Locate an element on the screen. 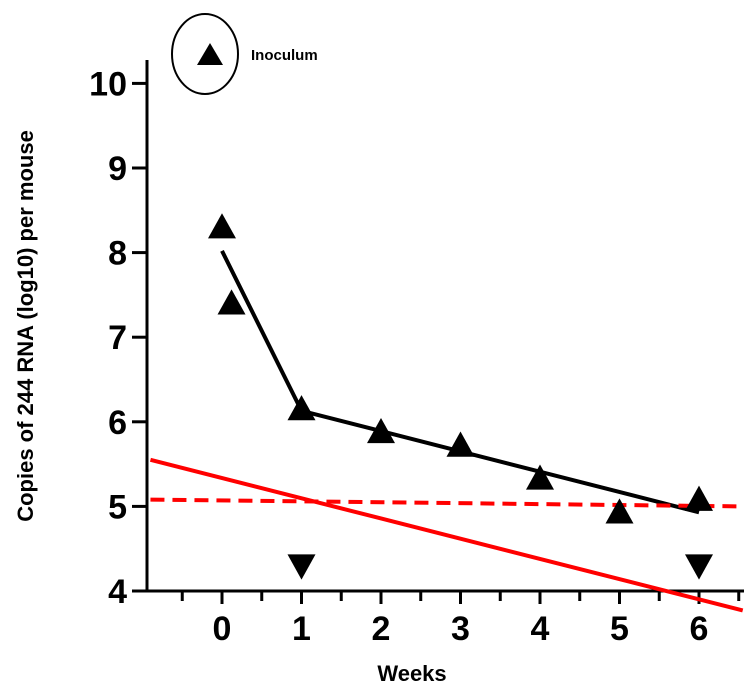 The width and height of the screenshot is (744, 686). x-tick-label: 0 is located at coordinates (222, 629).